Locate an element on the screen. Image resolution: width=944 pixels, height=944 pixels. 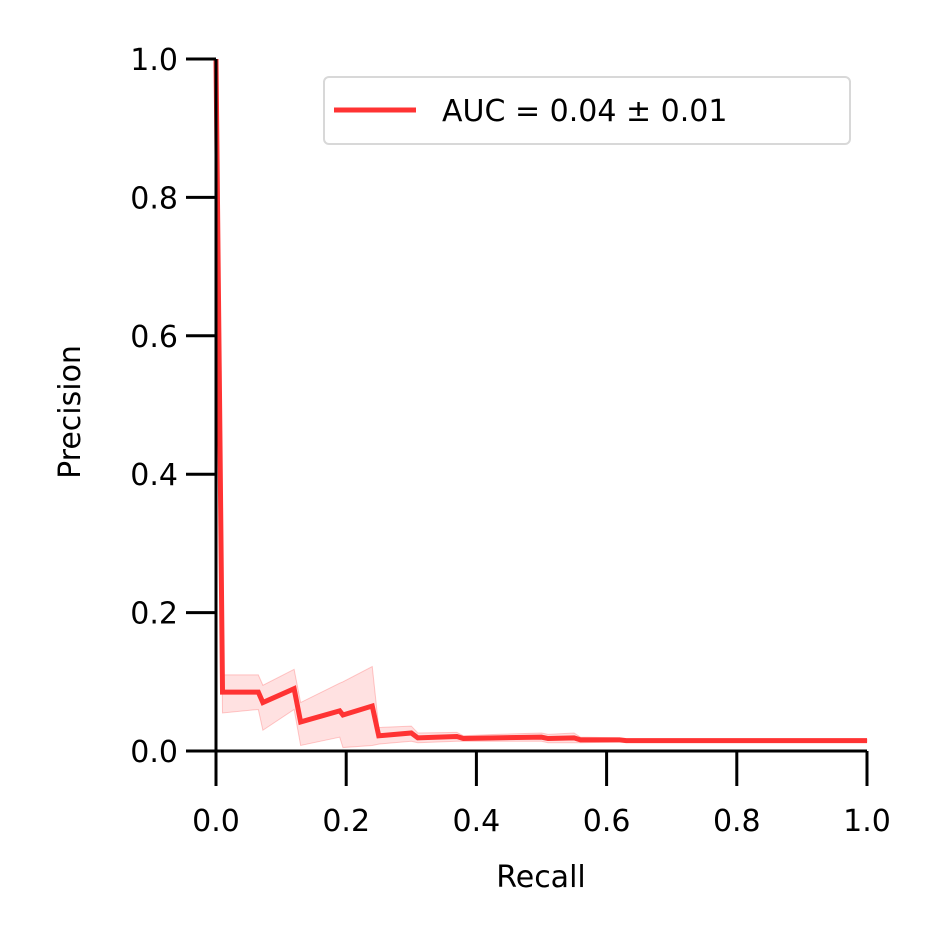
y-ticks: 0.0 0.2 0.4 0.6 0.8 1.0 is located at coordinates (173, 406).